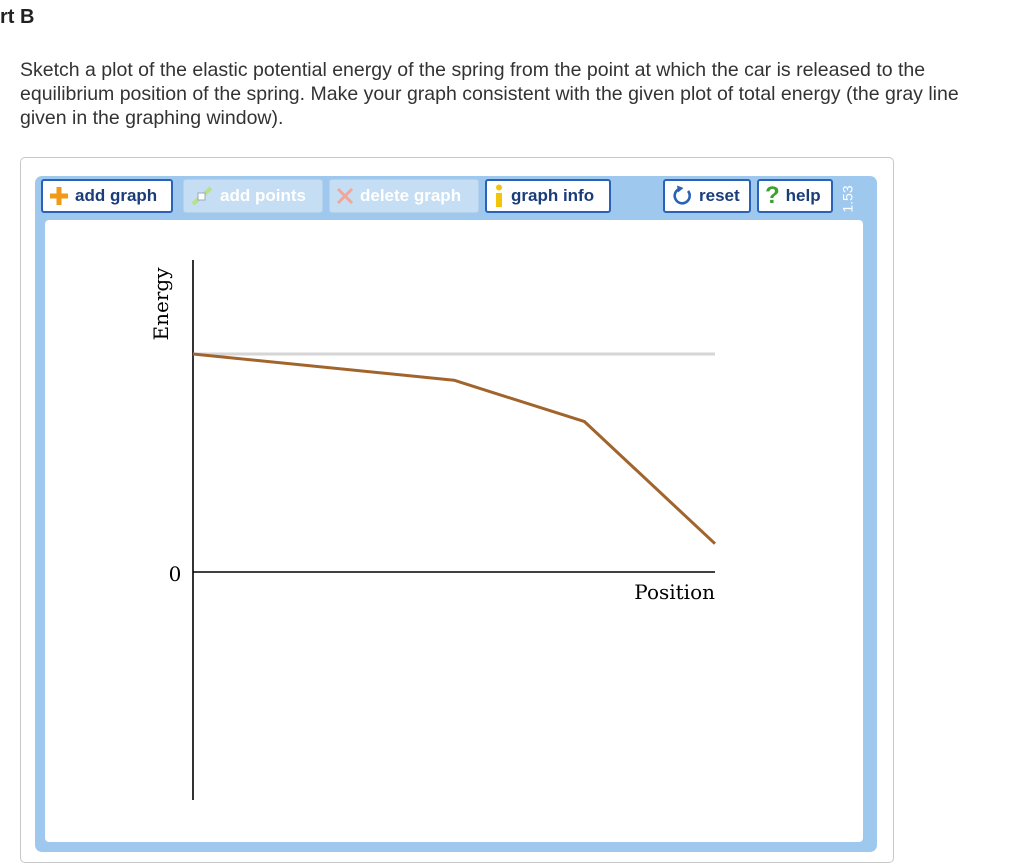 The height and width of the screenshot is (868, 1024). Describe the element at coordinates (803, 195) in the screenshot. I see `help-label: help` at that location.